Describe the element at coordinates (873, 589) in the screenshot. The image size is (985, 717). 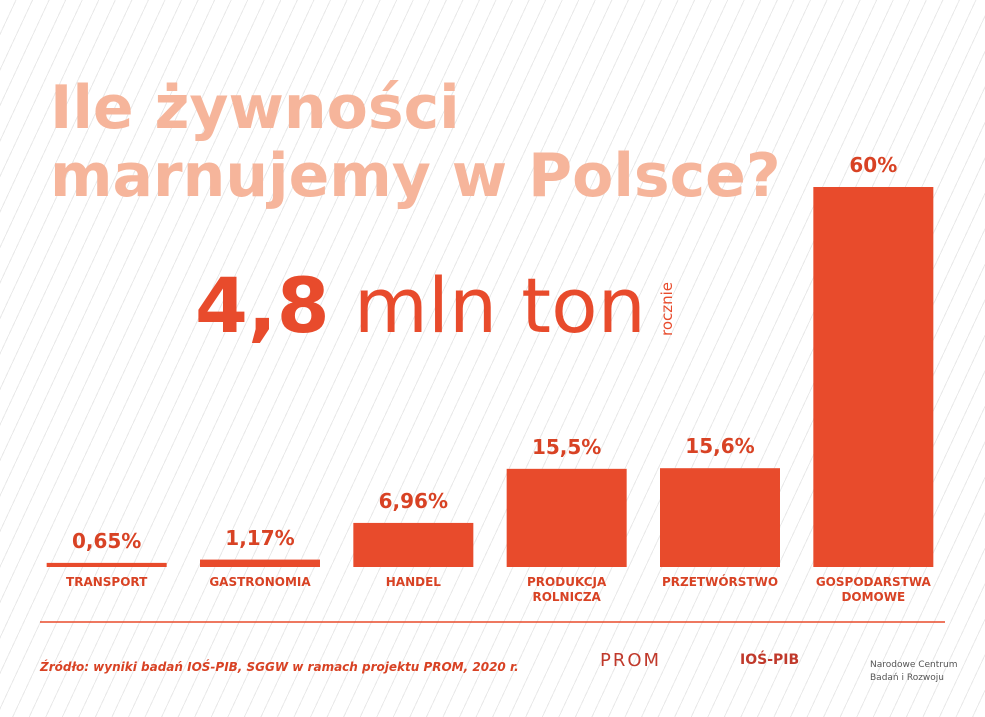
I see `category-label: GOSPODARSTWA DOMOWE` at that location.